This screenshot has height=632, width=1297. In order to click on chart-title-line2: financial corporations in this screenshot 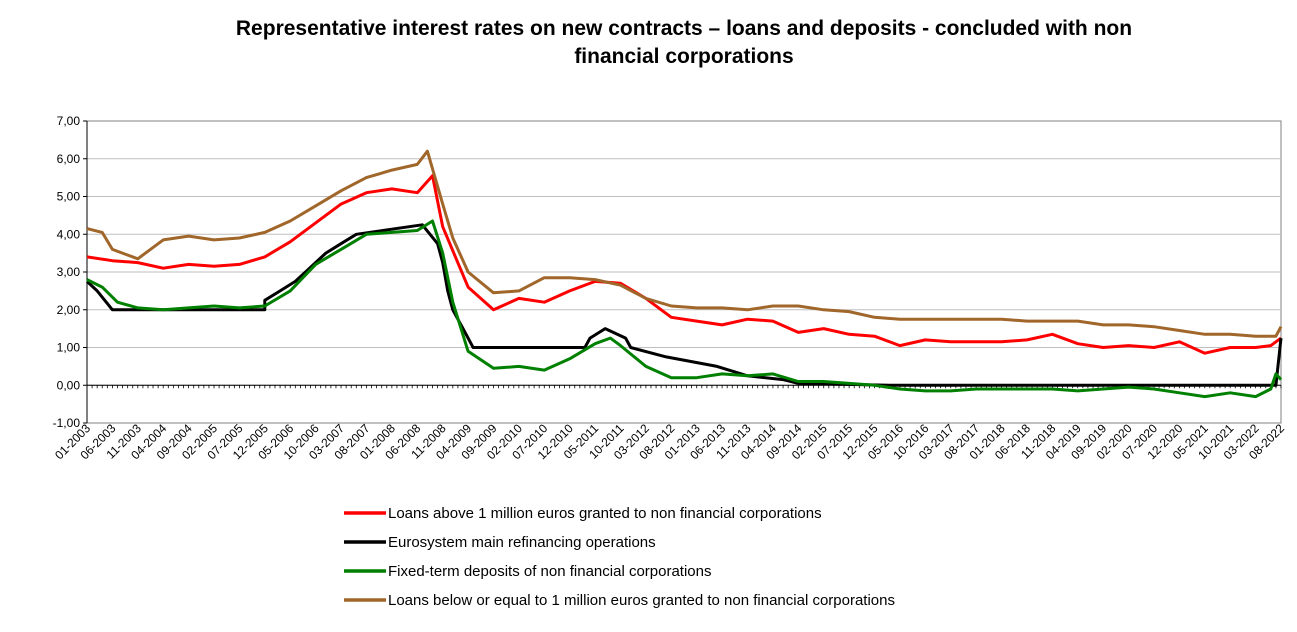, I will do `click(683, 56)`.